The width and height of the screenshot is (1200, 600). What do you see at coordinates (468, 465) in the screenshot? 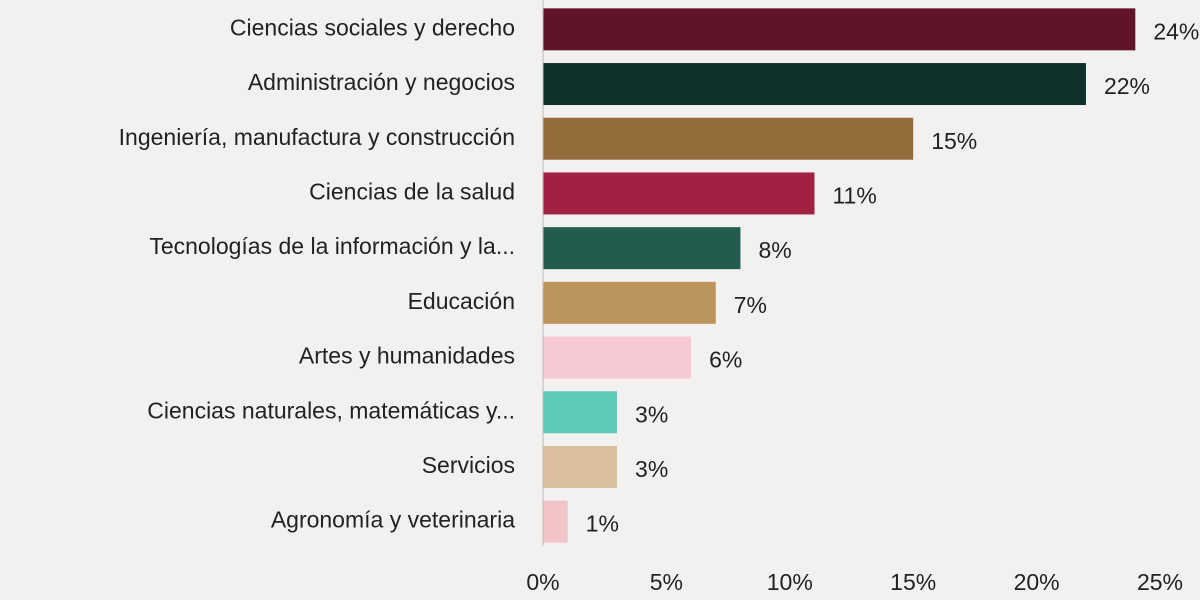
I see `category-label: Servicios` at bounding box center [468, 465].